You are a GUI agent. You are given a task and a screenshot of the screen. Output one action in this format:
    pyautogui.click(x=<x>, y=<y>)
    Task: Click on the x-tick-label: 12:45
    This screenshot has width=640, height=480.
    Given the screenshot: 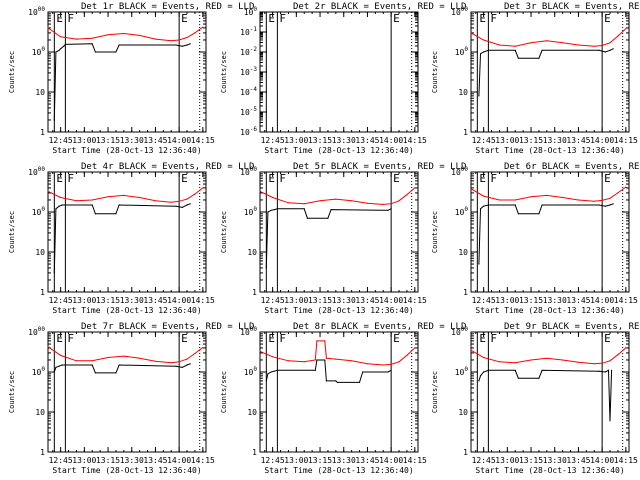 What is the action you would take?
    pyautogui.click(x=273, y=140)
    